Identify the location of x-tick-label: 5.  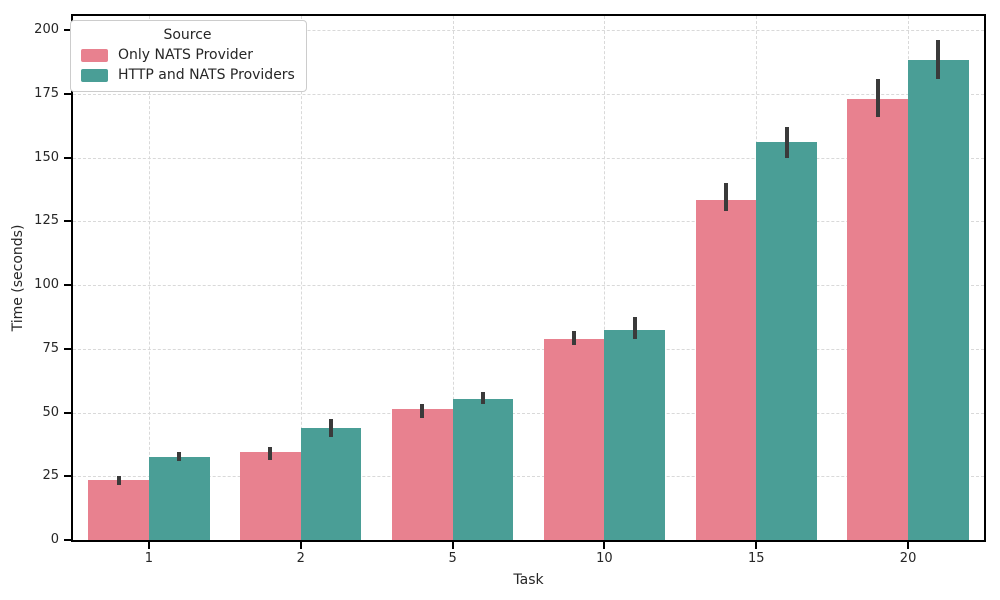
(452, 558).